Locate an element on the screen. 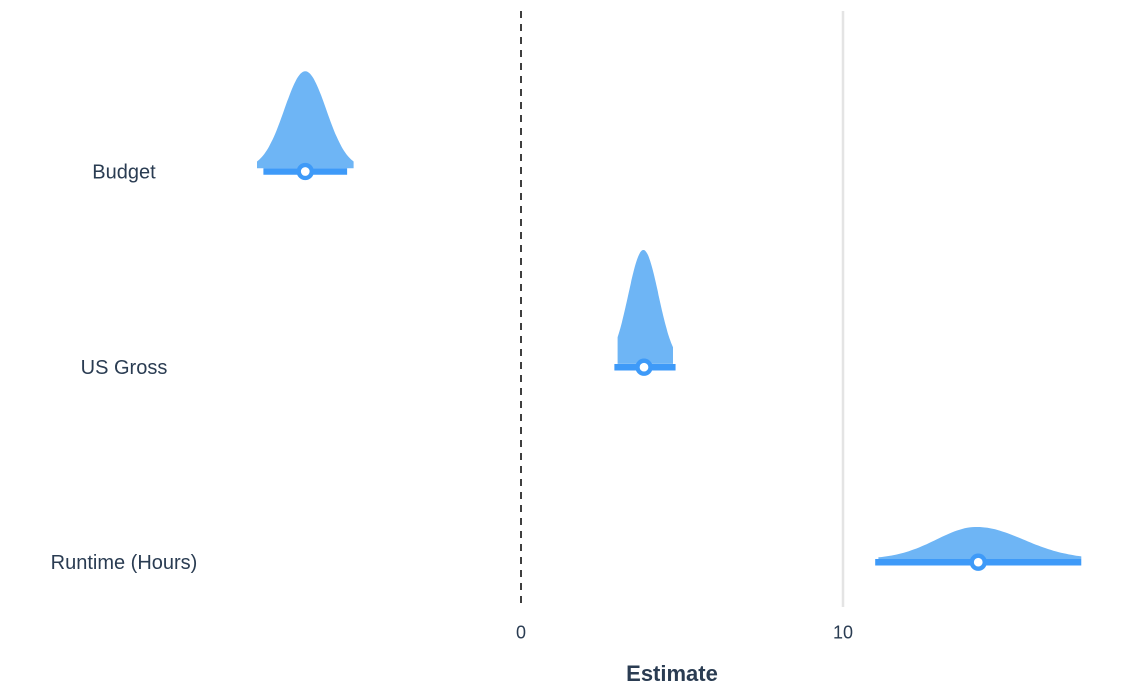 Image resolution: width=1137 pixels, height=700 pixels. category-label-3: Runtime (Hours) is located at coordinates (124, 563).